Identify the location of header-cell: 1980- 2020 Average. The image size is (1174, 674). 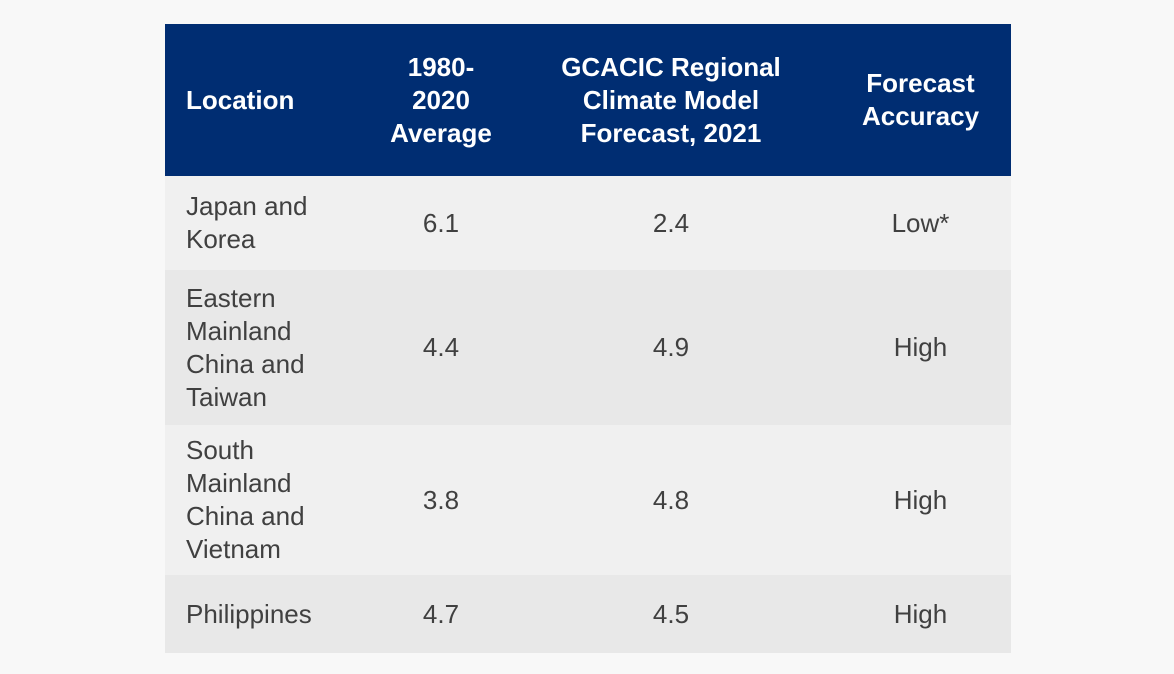
(441, 100).